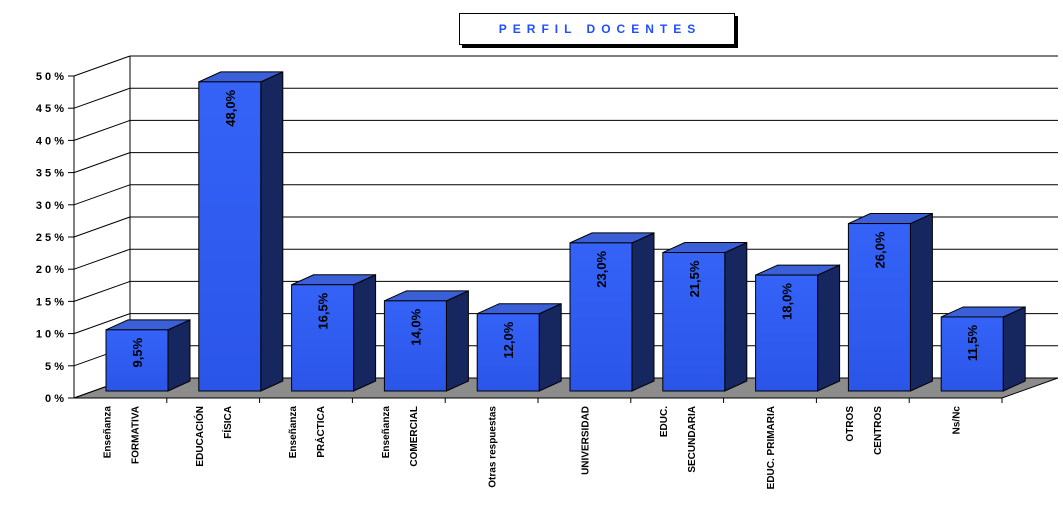  I want to click on chart-title: PERFIL DOCENTES, so click(600, 29).